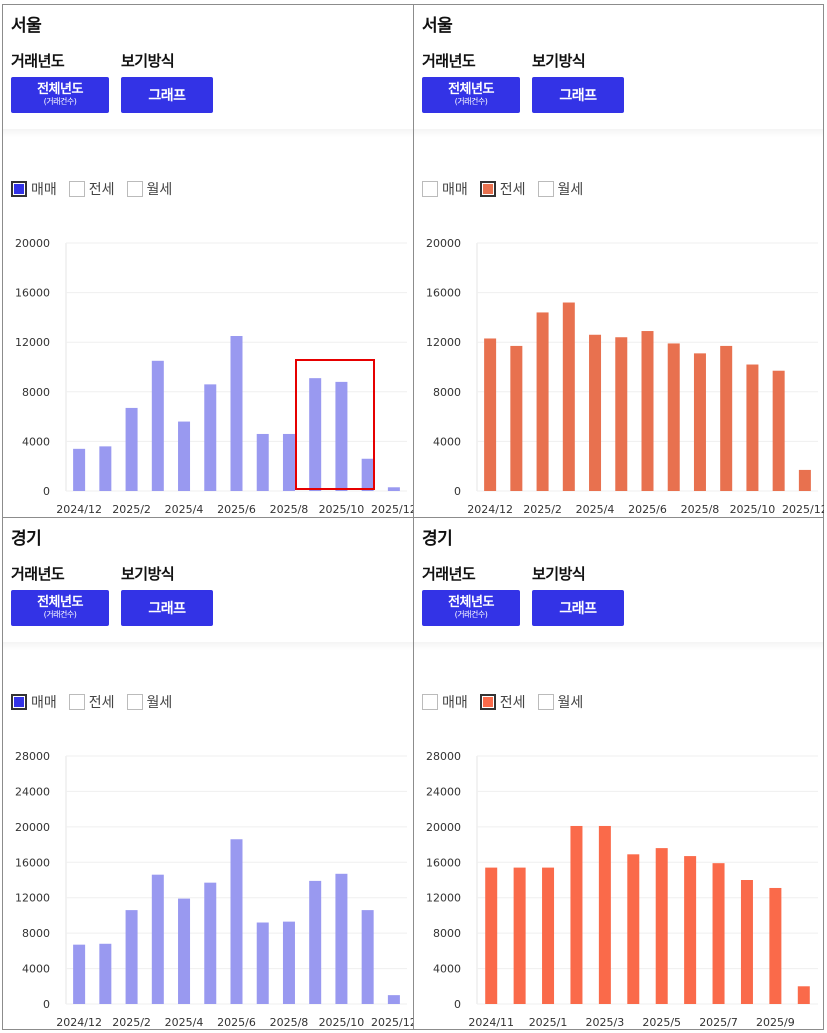 Image resolution: width=827 pixels, height=1033 pixels. I want to click on y-tick-label: 0, so click(46, 491).